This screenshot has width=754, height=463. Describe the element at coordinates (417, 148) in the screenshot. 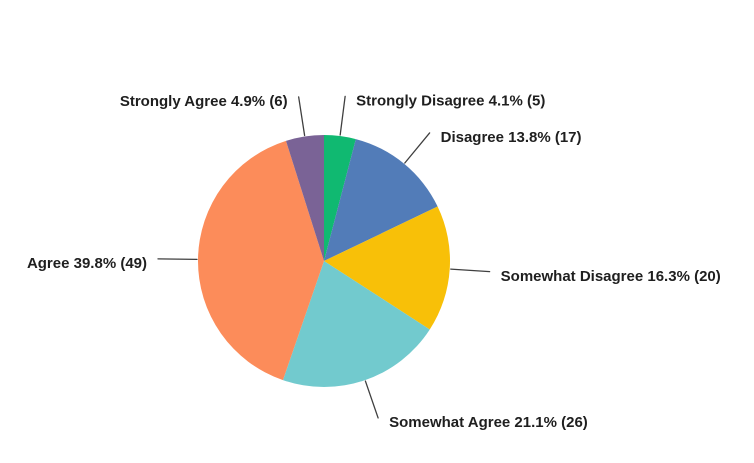

I see `leader-line-disagree` at that location.